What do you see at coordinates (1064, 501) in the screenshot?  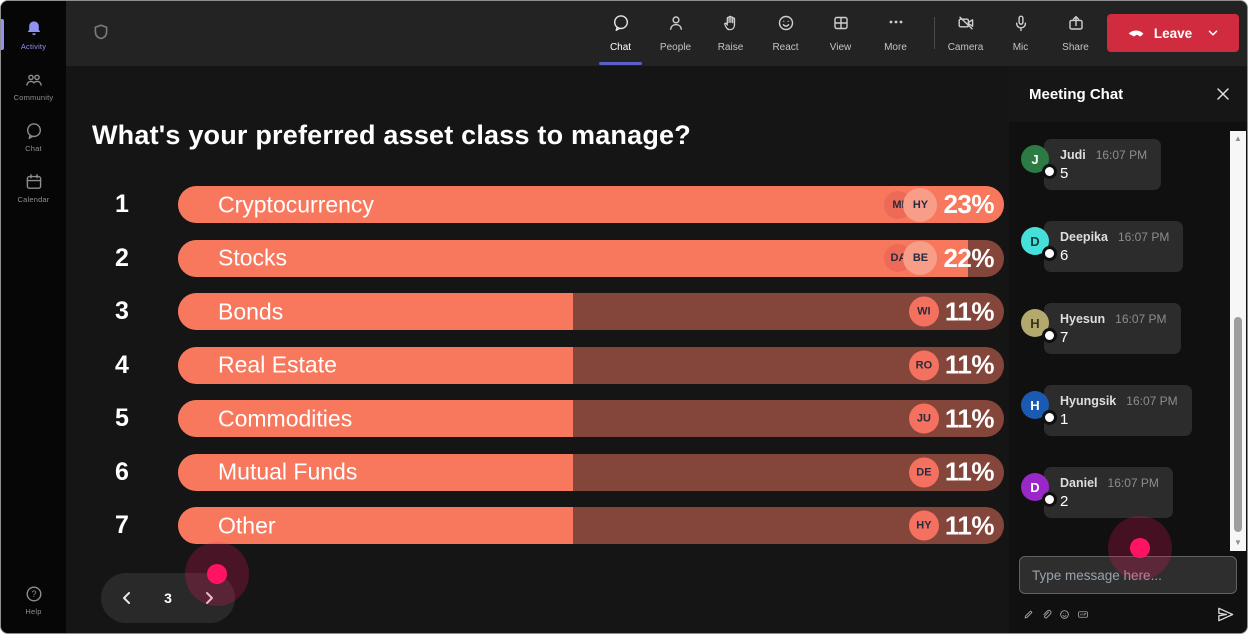 I see `message-text: 2` at bounding box center [1064, 501].